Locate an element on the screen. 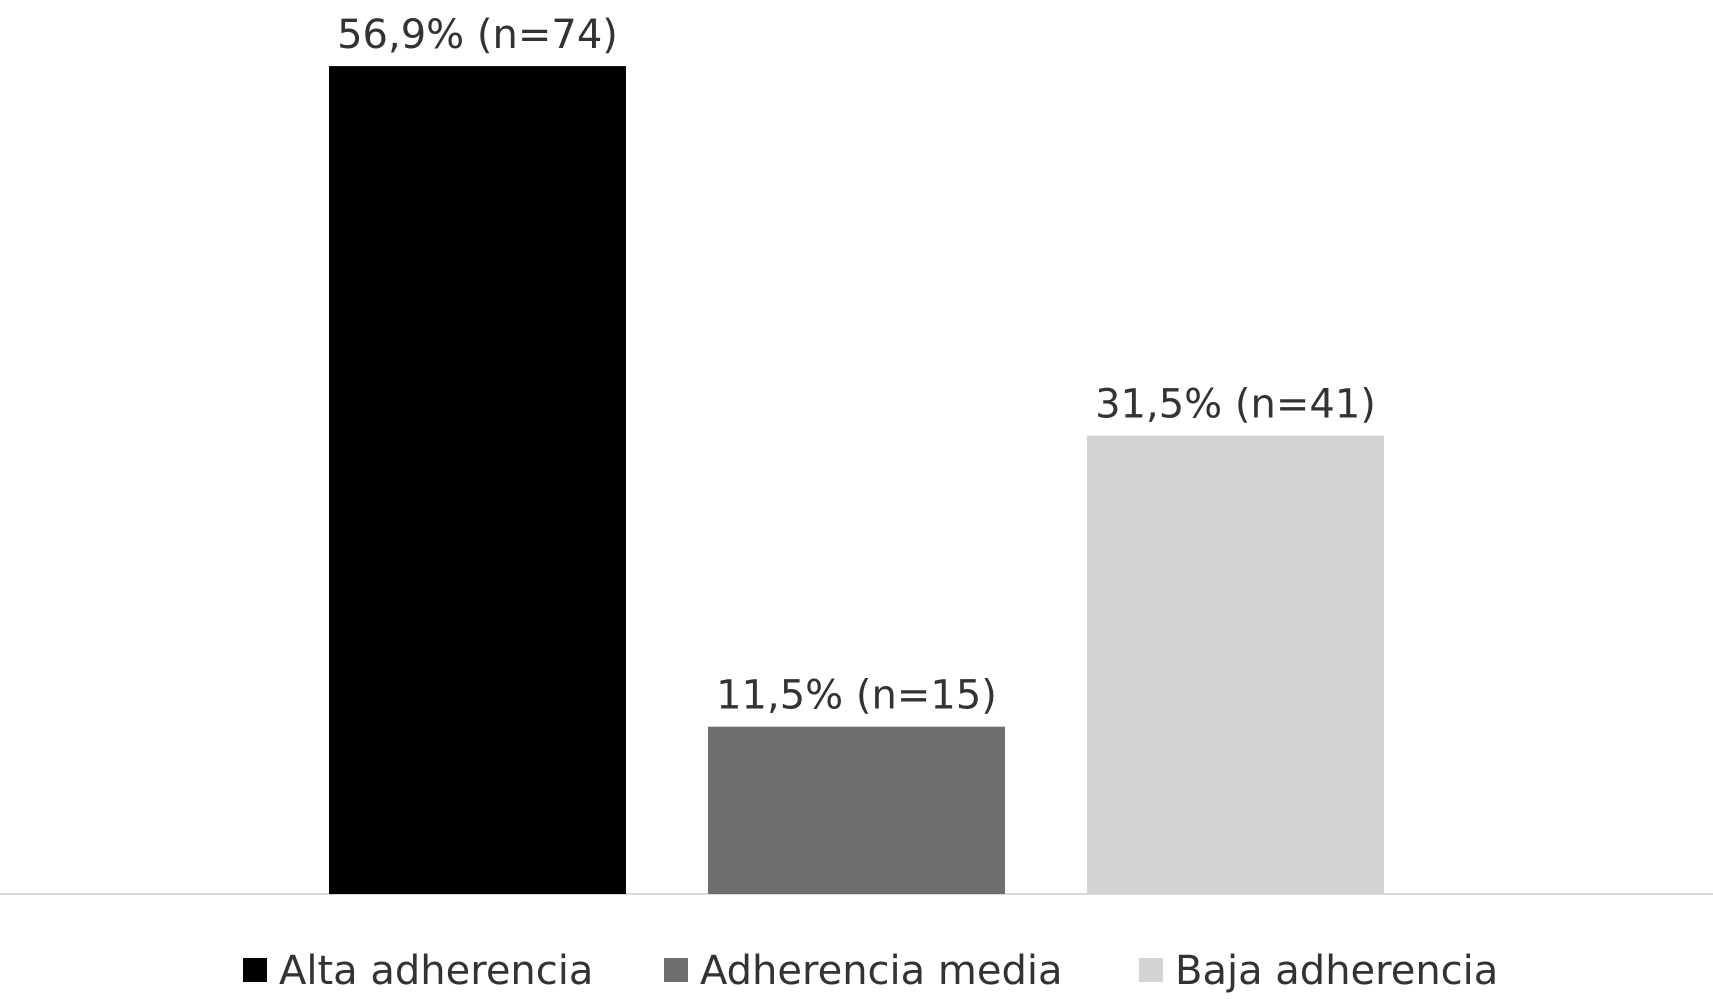 The width and height of the screenshot is (1713, 999). legend-label: Alta adherencia is located at coordinates (436, 971).